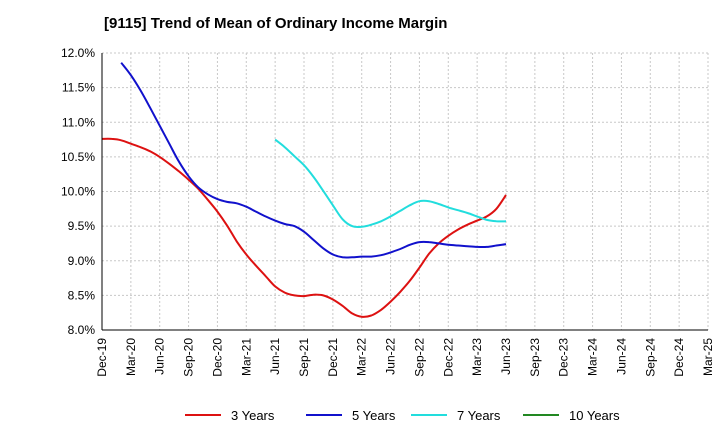 Image resolution: width=720 pixels, height=440 pixels. What do you see at coordinates (506, 356) in the screenshot?
I see `x-tick-label: Jun-23` at bounding box center [506, 356].